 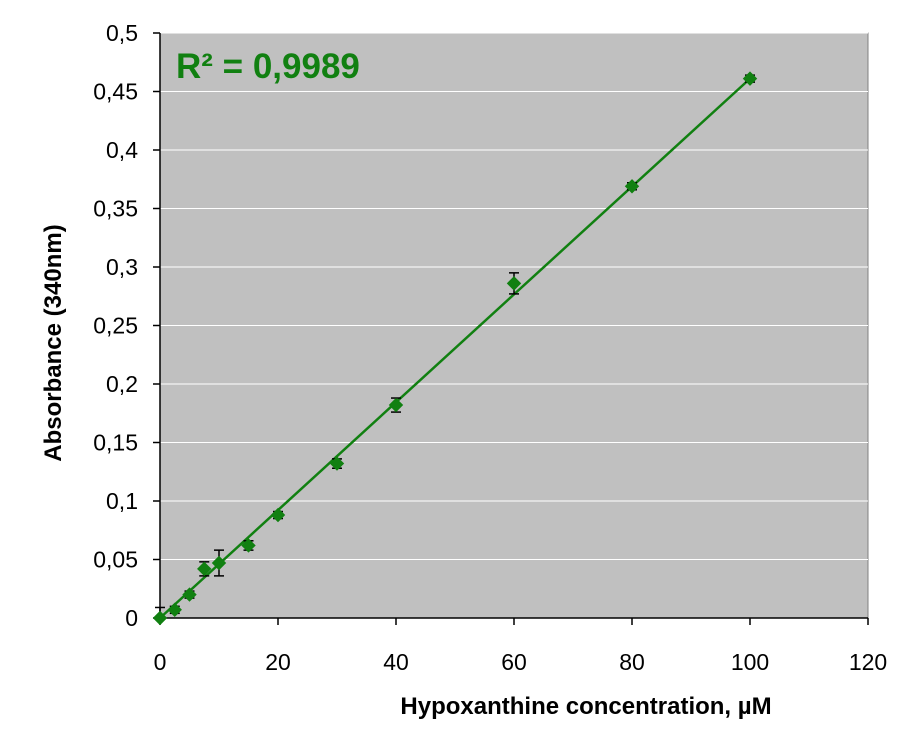 What do you see at coordinates (131, 618) in the screenshot?
I see `y-tick-label: 0` at bounding box center [131, 618].